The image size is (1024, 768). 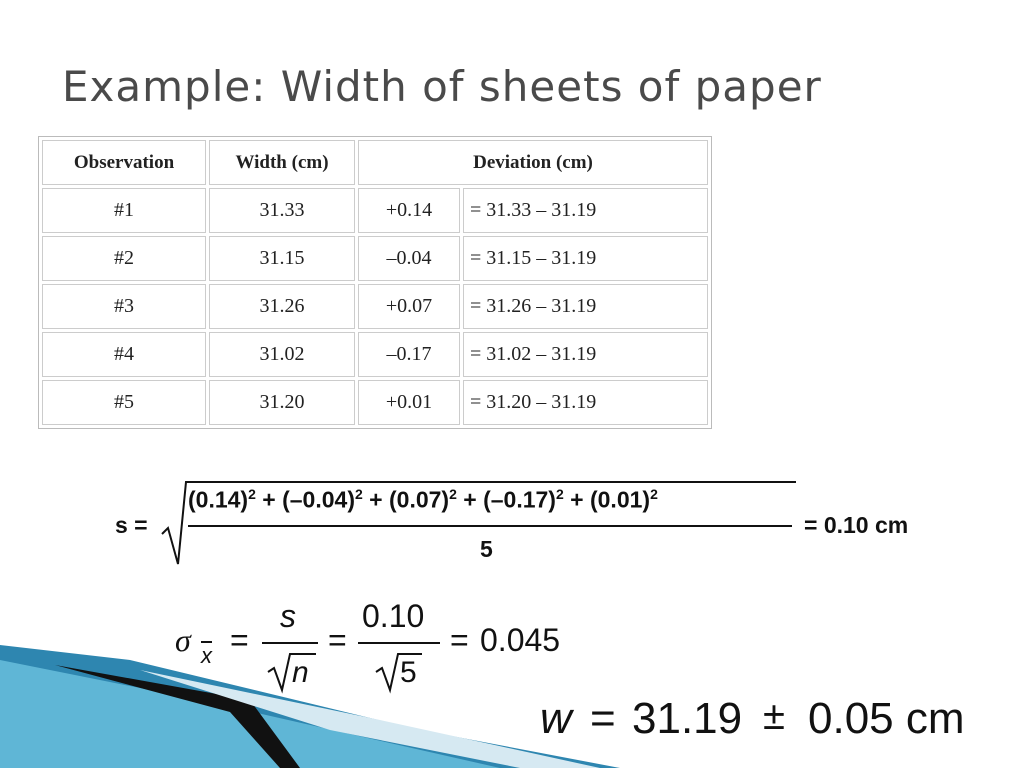 What do you see at coordinates (300, 672) in the screenshot?
I see `denominator: n` at bounding box center [300, 672].